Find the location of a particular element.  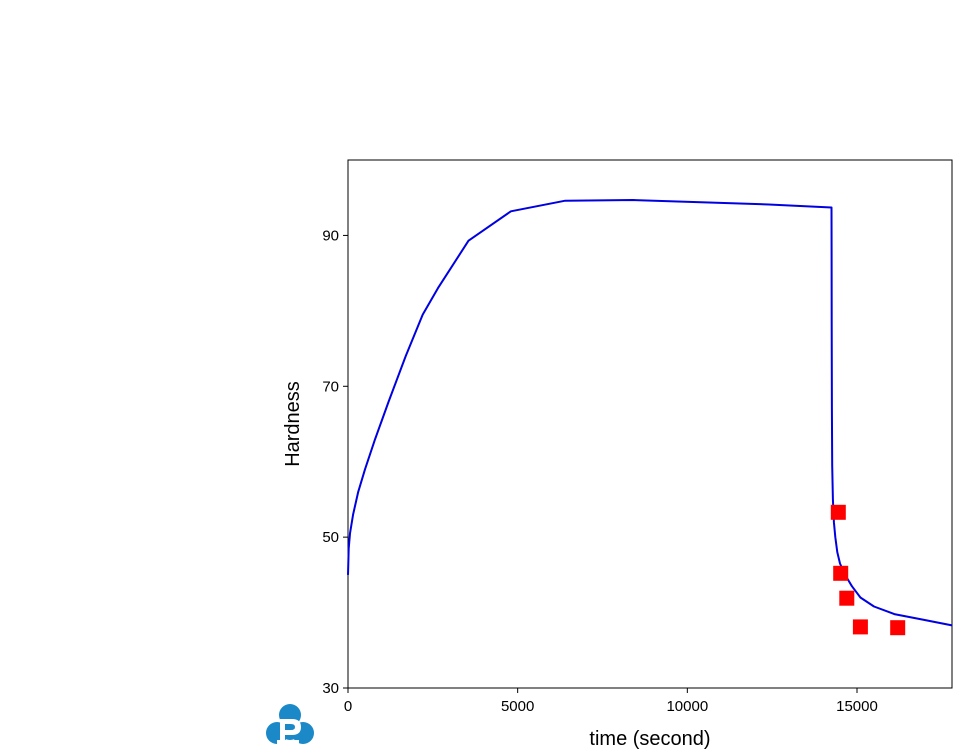

x-axis-ticks: 0 5000 10000 15000 is located at coordinates (611, 701).